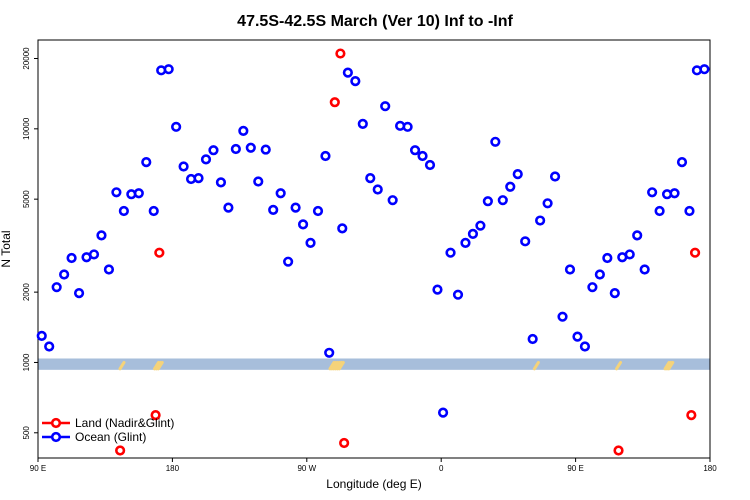  Describe the element at coordinates (396, 365) in the screenshot. I see `band-marks` at that location.